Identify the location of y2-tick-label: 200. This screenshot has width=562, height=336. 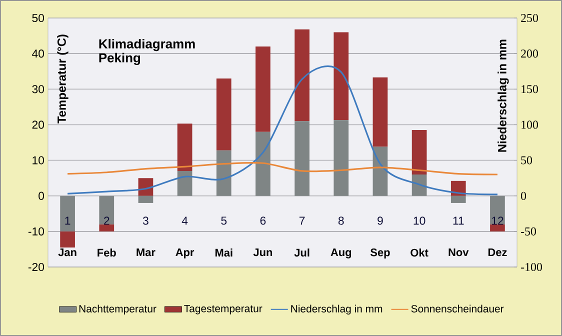
(529, 54).